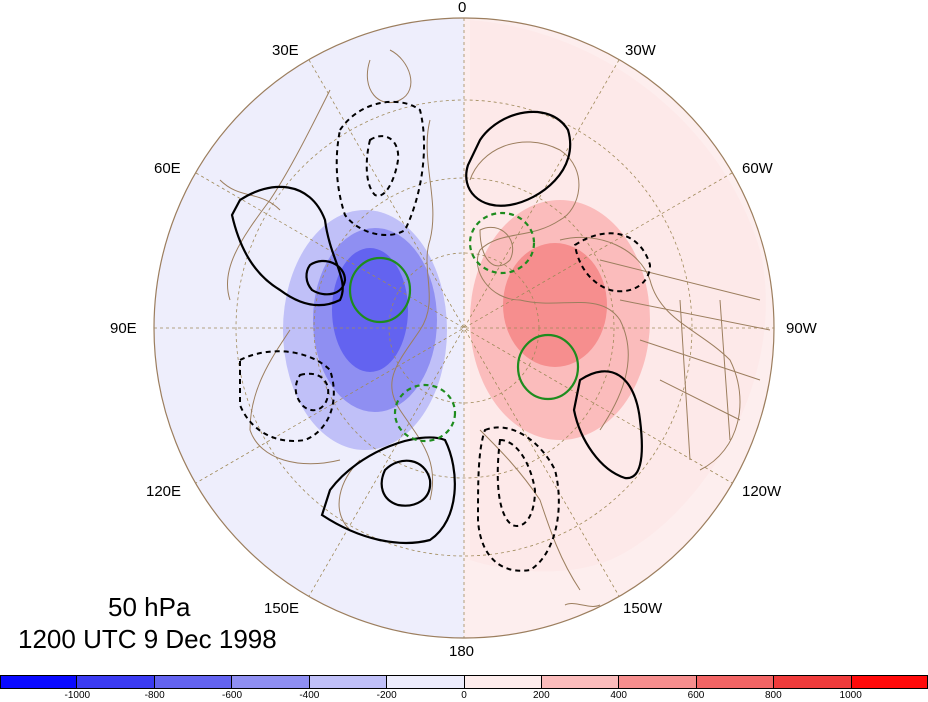 The height and width of the screenshot is (702, 928). I want to click on pressure-level-title: 50 hPa, so click(149, 607).